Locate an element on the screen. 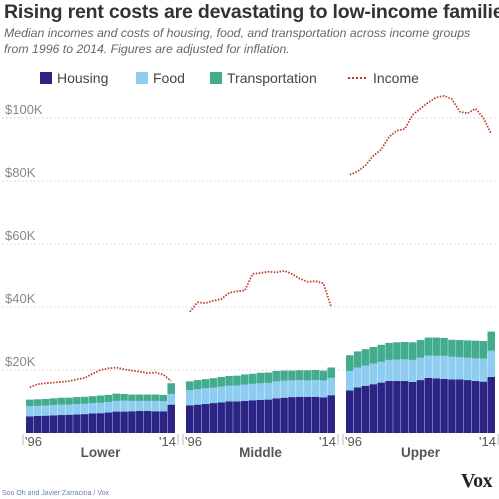 The image size is (499, 499). y-tick-label: $40K is located at coordinates (20, 298).